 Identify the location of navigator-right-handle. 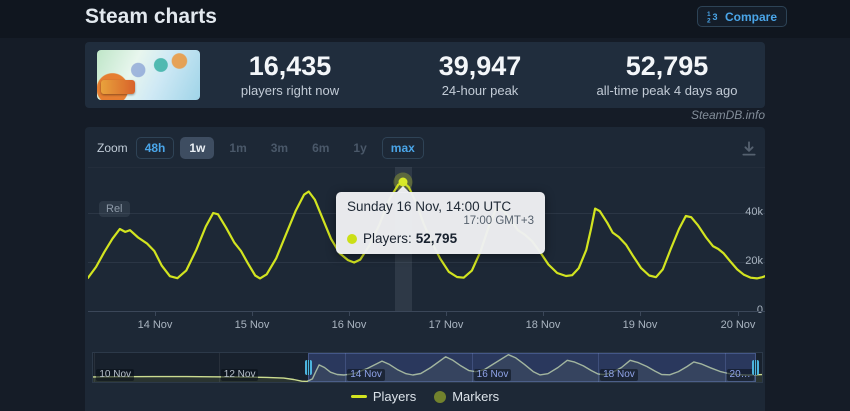
(756, 367).